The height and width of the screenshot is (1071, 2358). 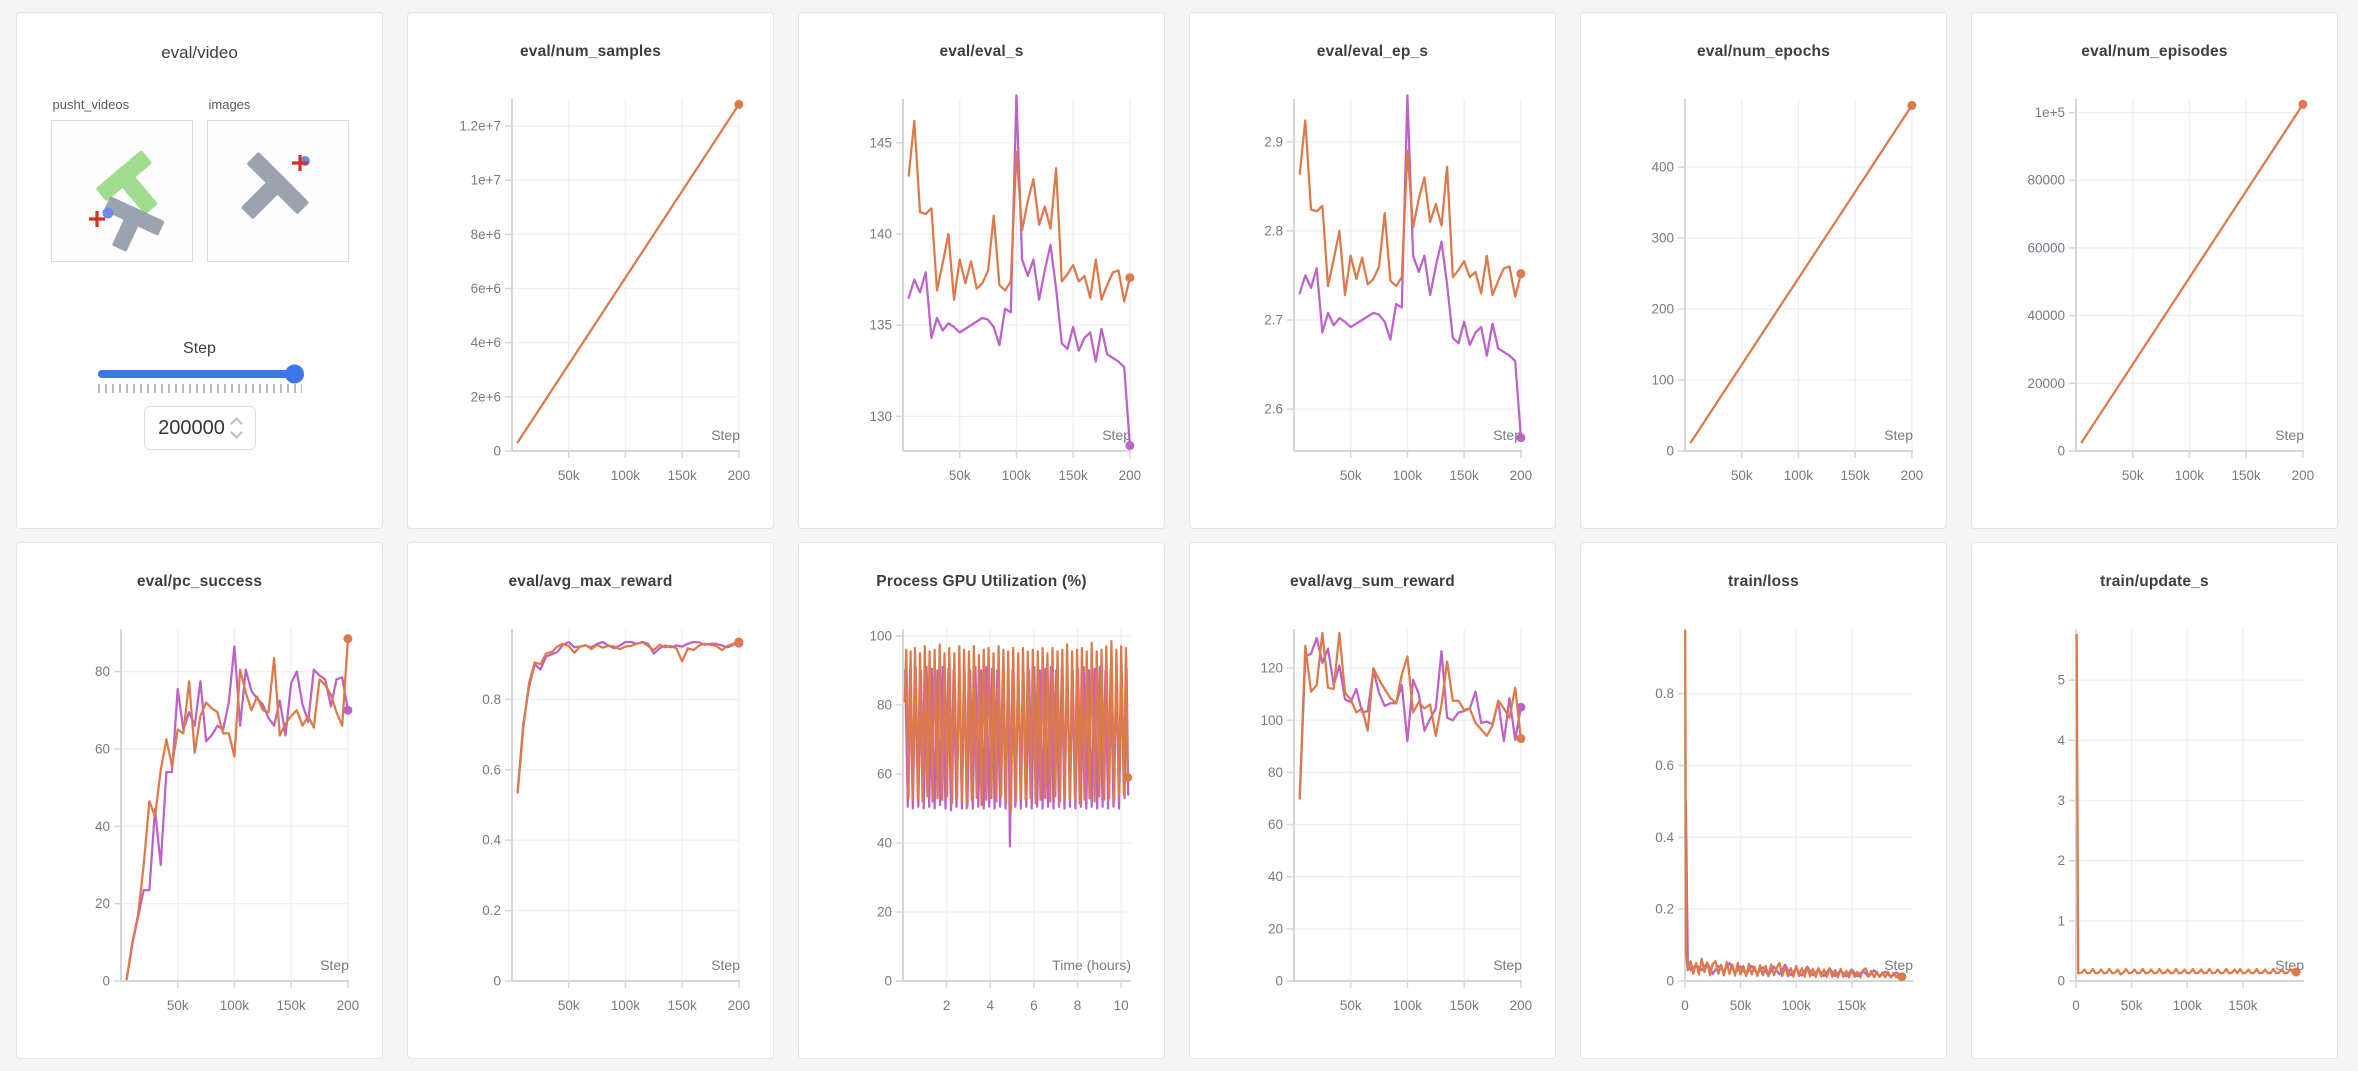 What do you see at coordinates (1396, 821) in the screenshot?
I see `chart-canvas: 0 20 40 60 80 100 120 50k 100k 150k 200 Step` at bounding box center [1396, 821].